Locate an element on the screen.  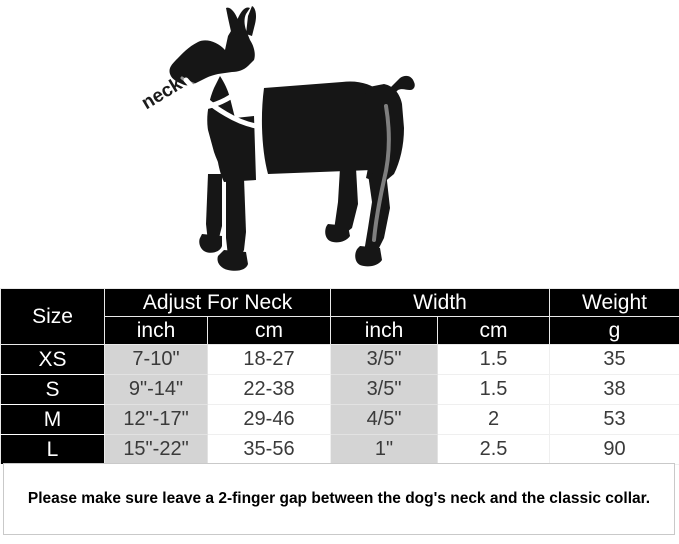
table-header-row-units: inch cm inch cm g is located at coordinates (340, 330).